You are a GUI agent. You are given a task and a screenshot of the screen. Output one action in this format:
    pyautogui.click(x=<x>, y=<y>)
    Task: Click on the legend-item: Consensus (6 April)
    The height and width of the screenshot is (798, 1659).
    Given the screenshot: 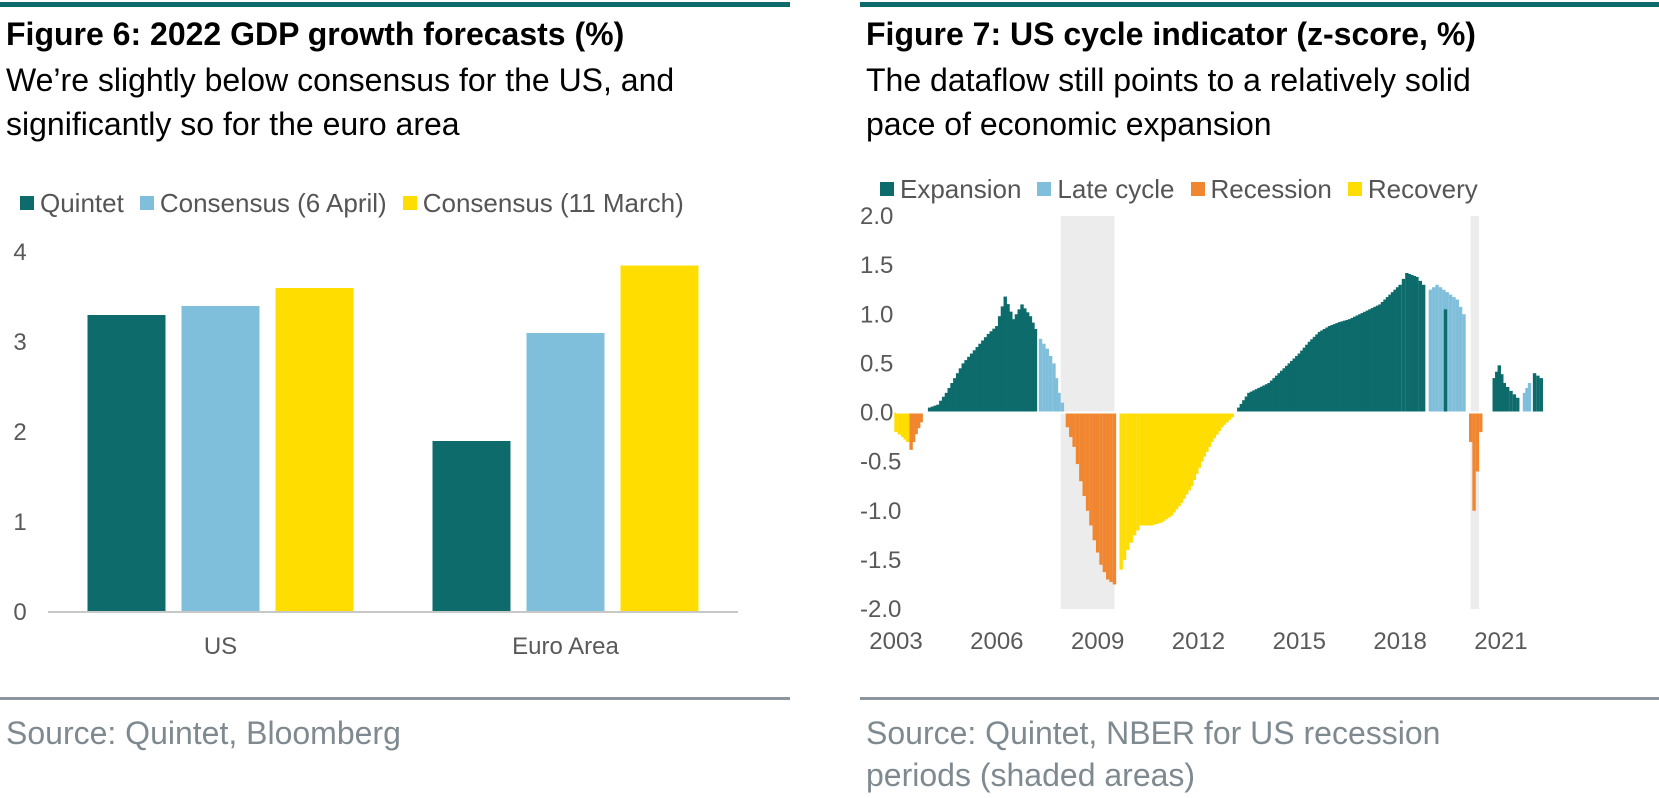 What is the action you would take?
    pyautogui.click(x=263, y=203)
    